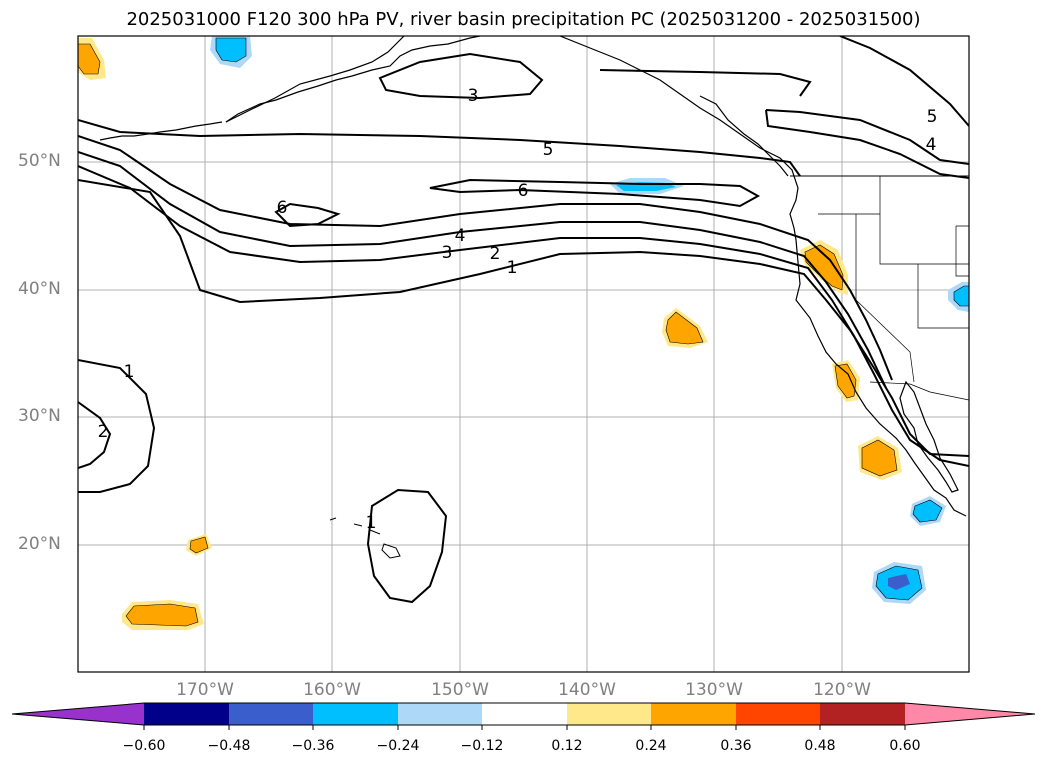  Describe the element at coordinates (904, 81) in the screenshot. I see `pv-contour-ne-upper` at that location.